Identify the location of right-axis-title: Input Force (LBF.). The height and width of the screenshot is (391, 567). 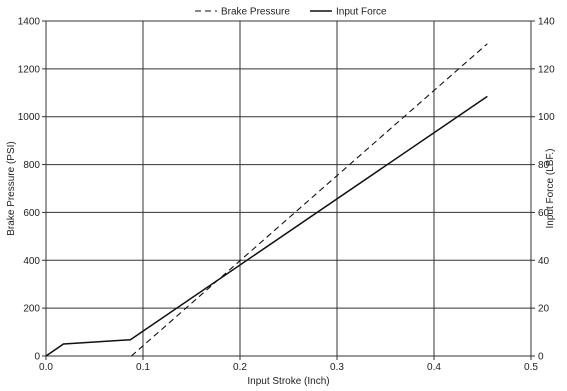
(550, 188).